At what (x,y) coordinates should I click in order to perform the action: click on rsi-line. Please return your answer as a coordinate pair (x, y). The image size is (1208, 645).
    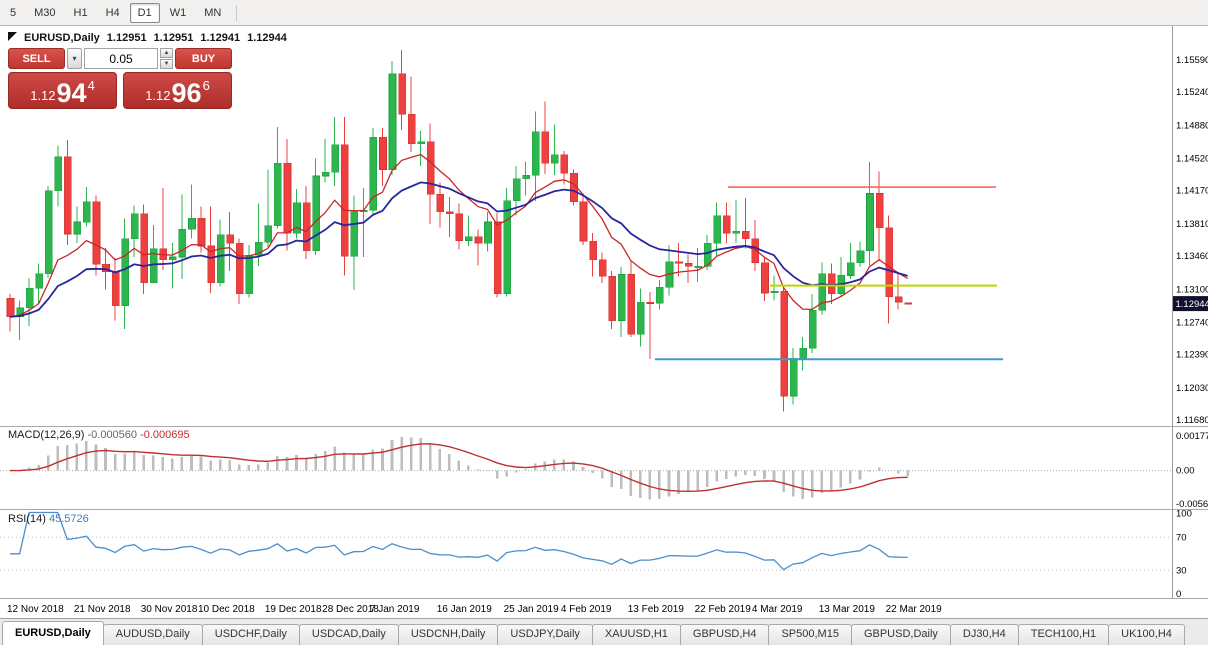
    Looking at the image, I should click on (459, 541).